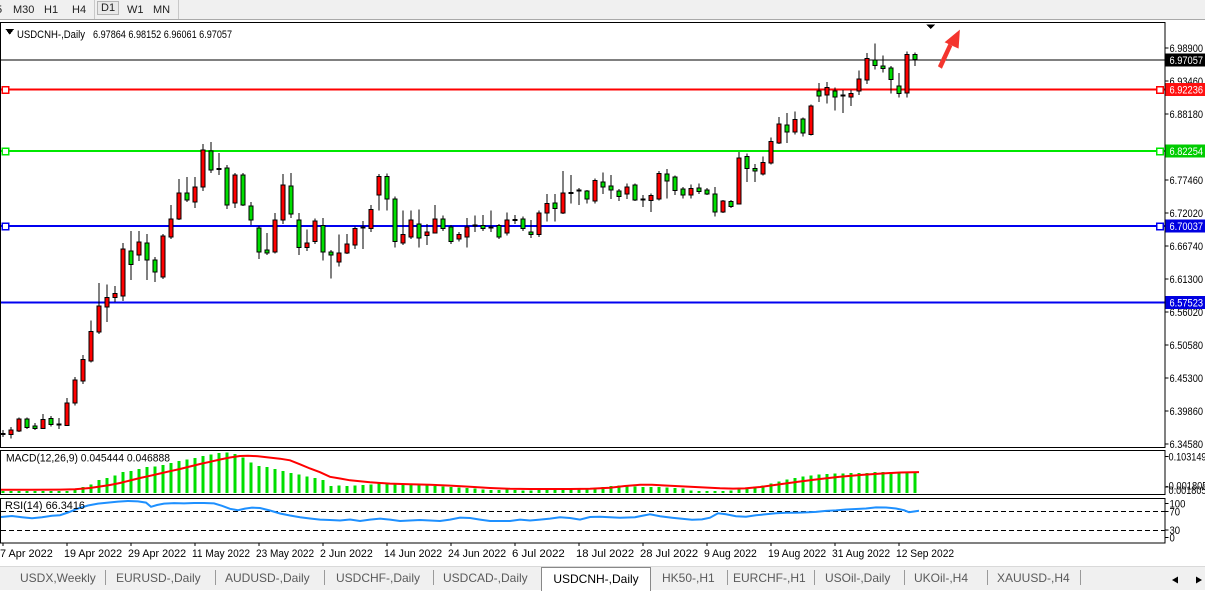  I want to click on svg-text: 6.88180, so click(1187, 115).